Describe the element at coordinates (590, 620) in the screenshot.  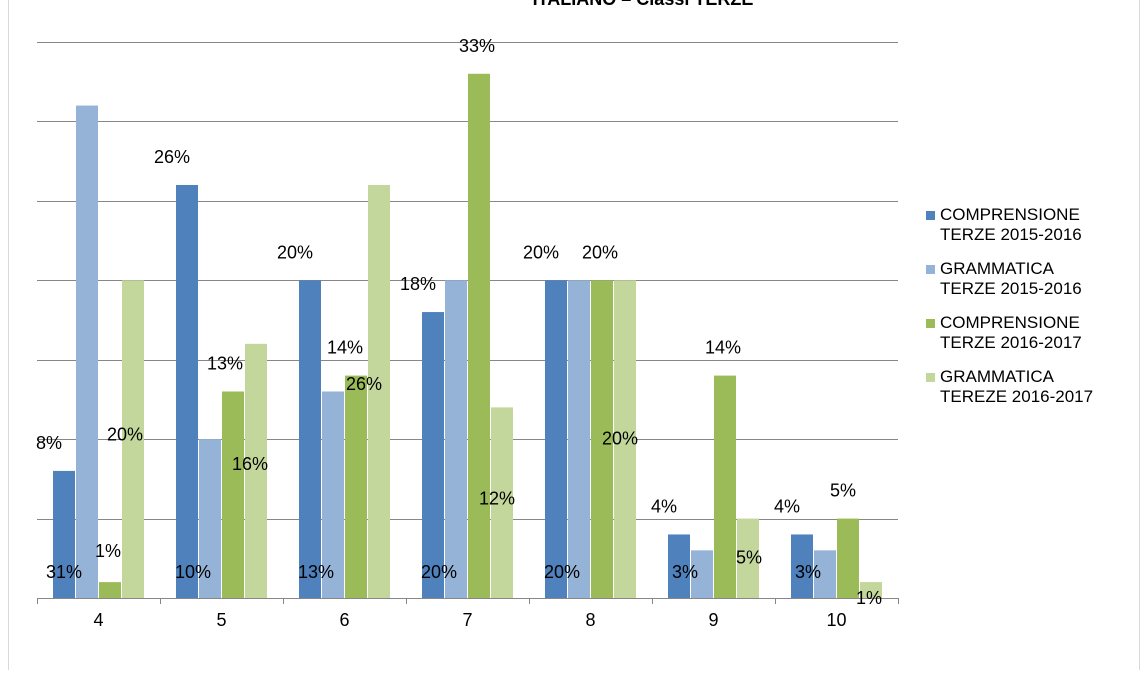
I see `x-tick-label: 8` at that location.